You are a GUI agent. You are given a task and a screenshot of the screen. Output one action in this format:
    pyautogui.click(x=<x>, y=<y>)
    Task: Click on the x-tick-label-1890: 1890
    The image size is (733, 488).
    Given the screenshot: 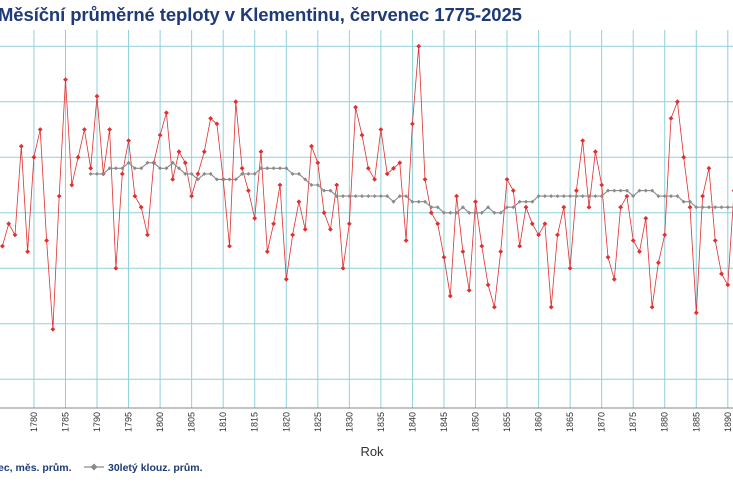 What is the action you would take?
    pyautogui.click(x=728, y=422)
    